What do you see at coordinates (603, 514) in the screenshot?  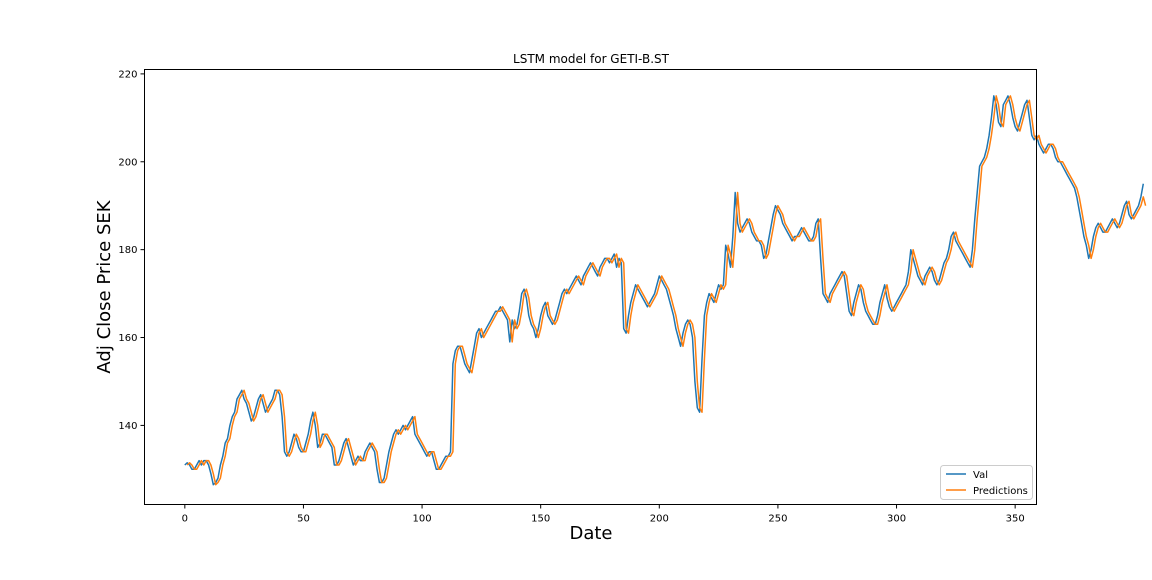 I see `x-axis: 0 50 100 150 200 250 300 350` at bounding box center [603, 514].